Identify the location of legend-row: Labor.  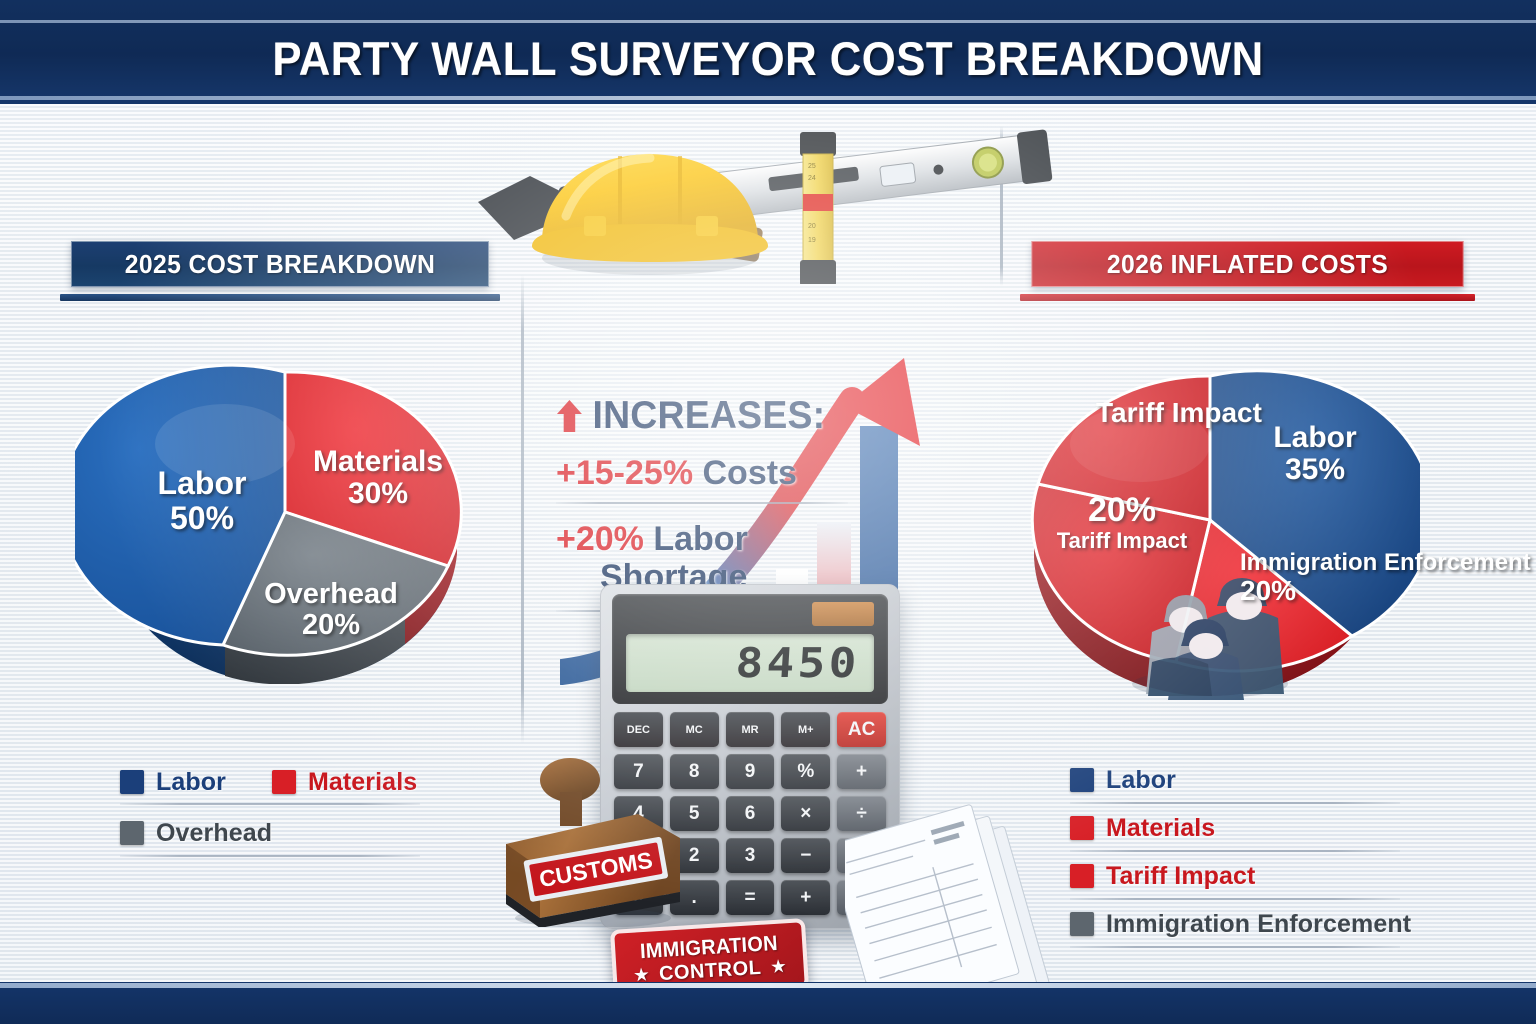
(1235, 780).